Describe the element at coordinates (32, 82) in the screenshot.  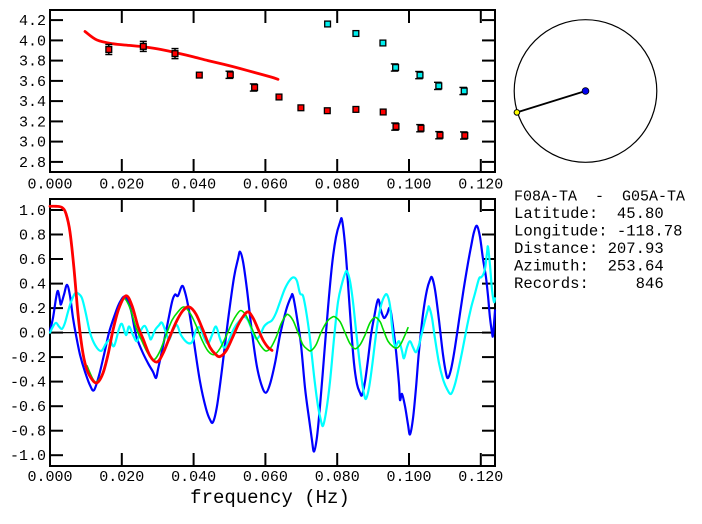
I see `svg-text: 3.6` at that location.